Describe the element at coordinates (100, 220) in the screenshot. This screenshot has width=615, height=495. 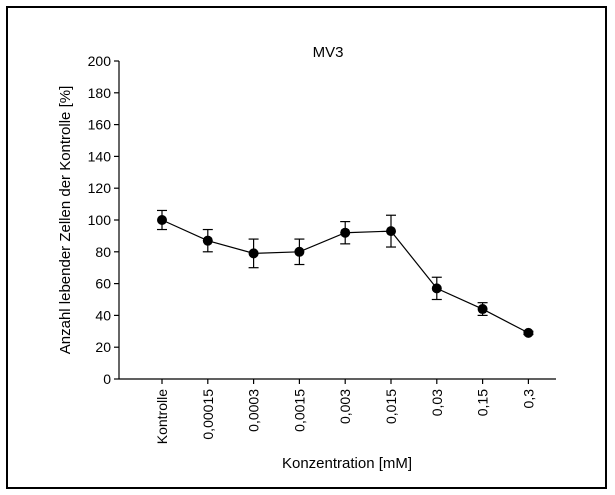
I see `y-tick-label: 100` at that location.